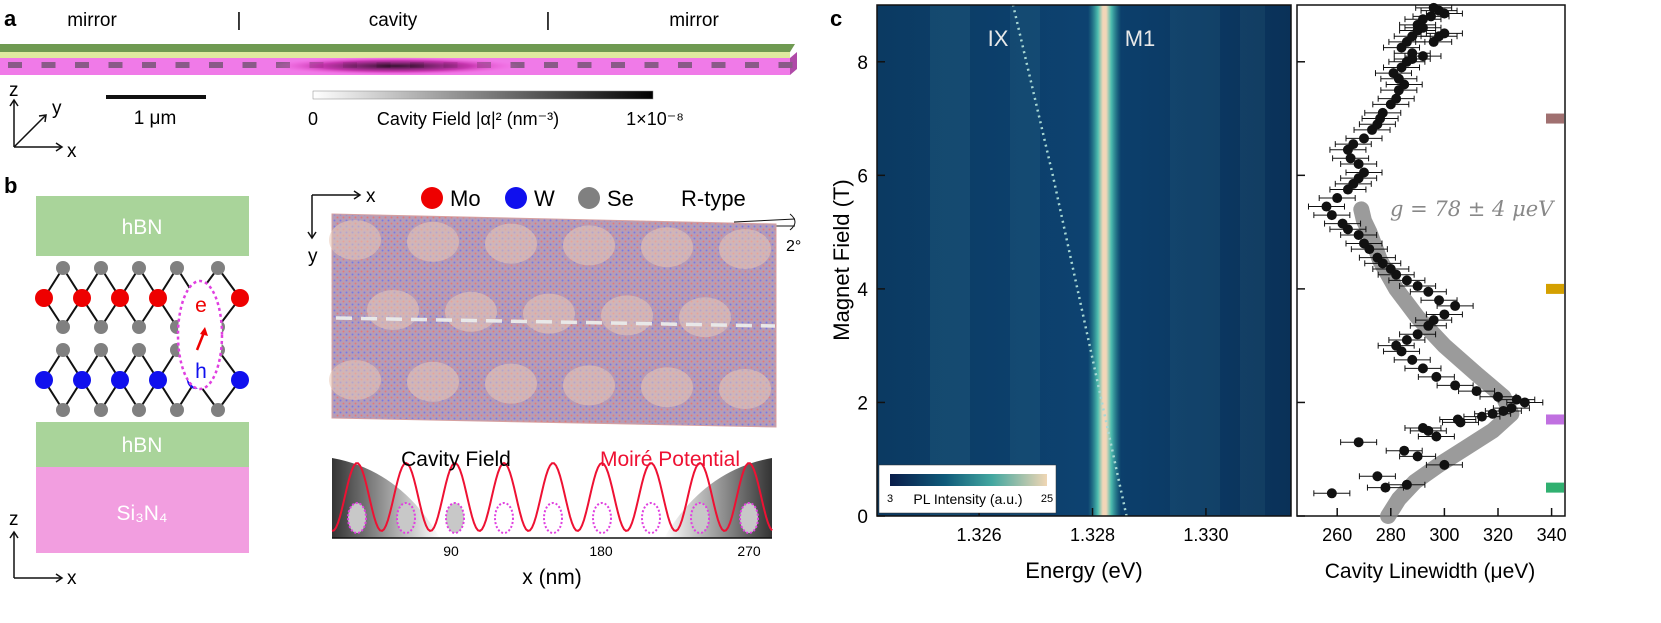  What do you see at coordinates (862, 517) in the screenshot?
I see `c-ytick-label: 0` at bounding box center [862, 517].